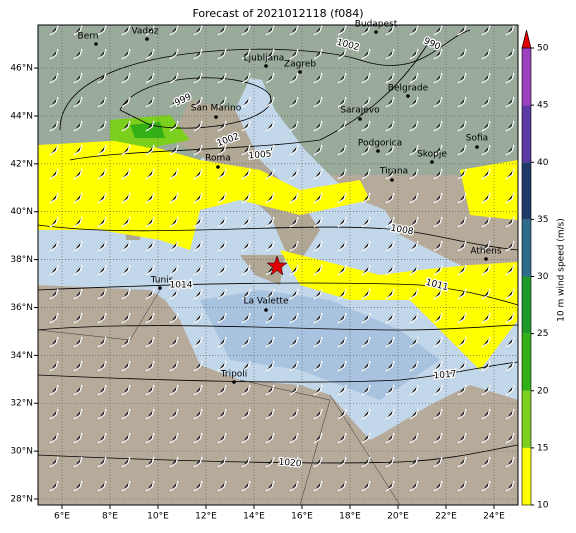  Describe the element at coordinates (260, 156) in the screenshot. I see `isobar-label: 1005` at that location.